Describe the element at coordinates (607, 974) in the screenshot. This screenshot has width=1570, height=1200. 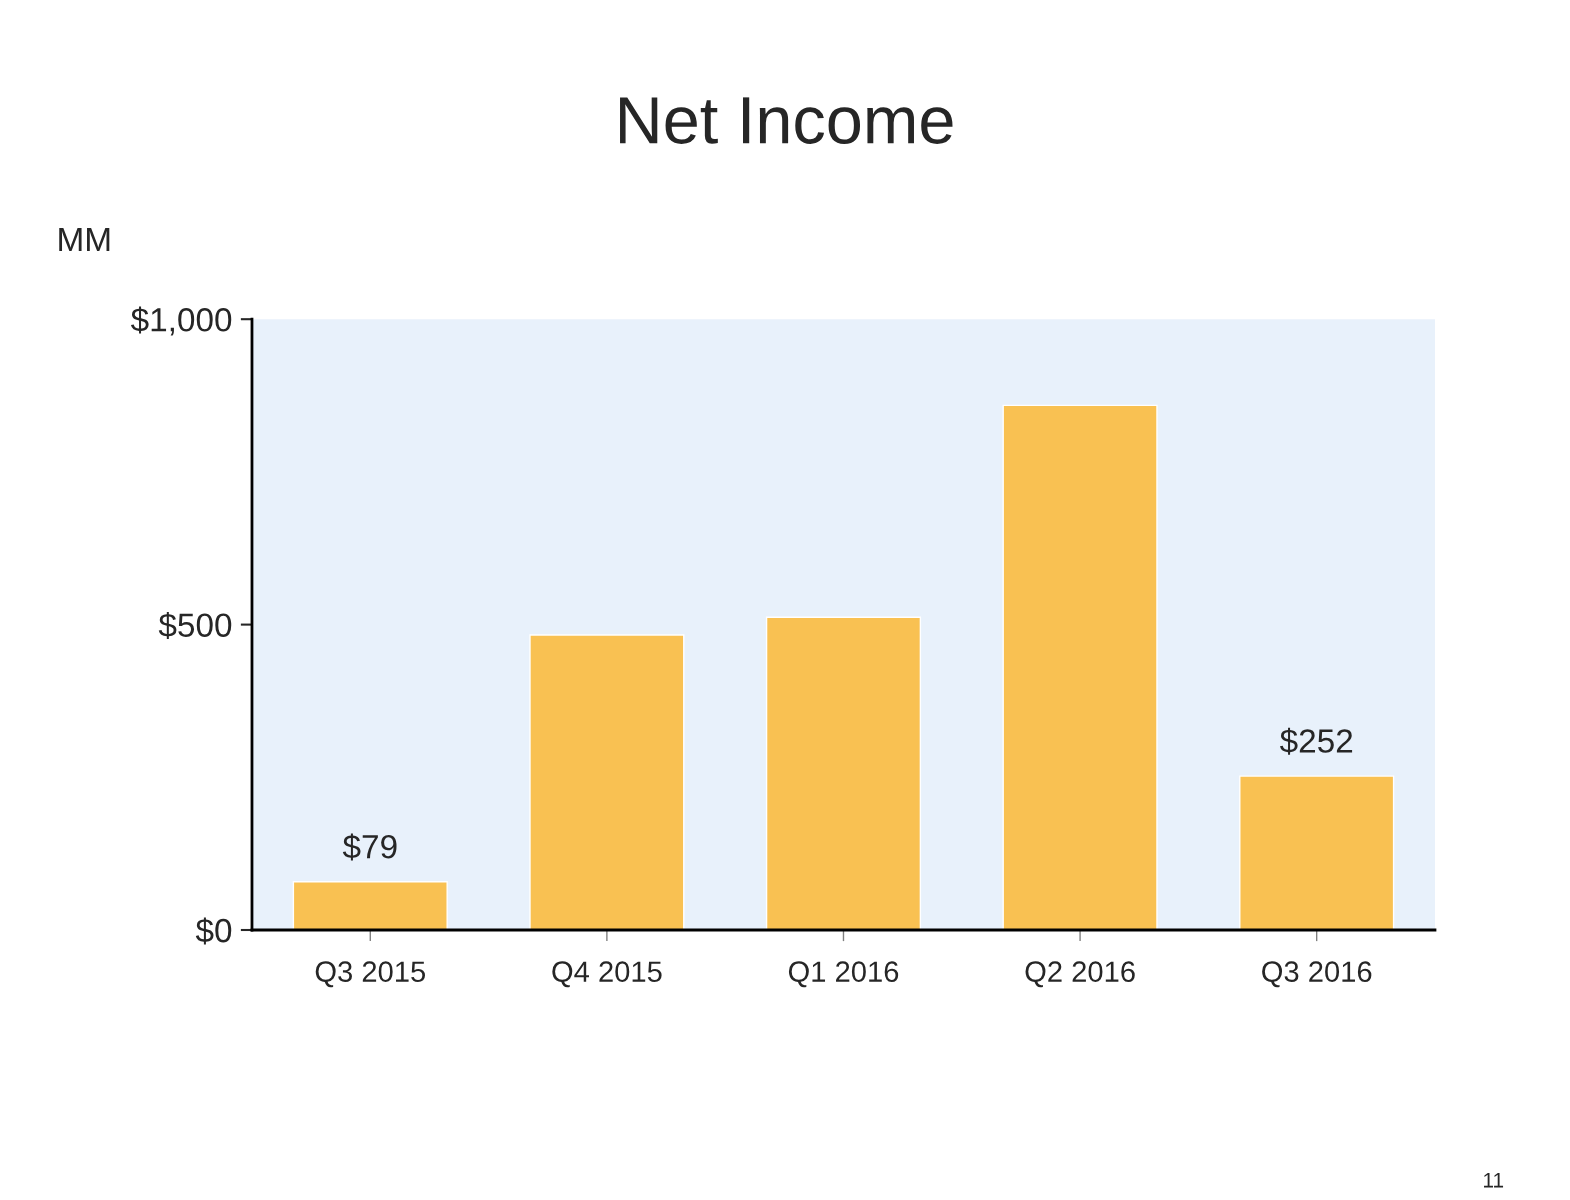
I see `x-tick-label: Q4 2015` at that location.